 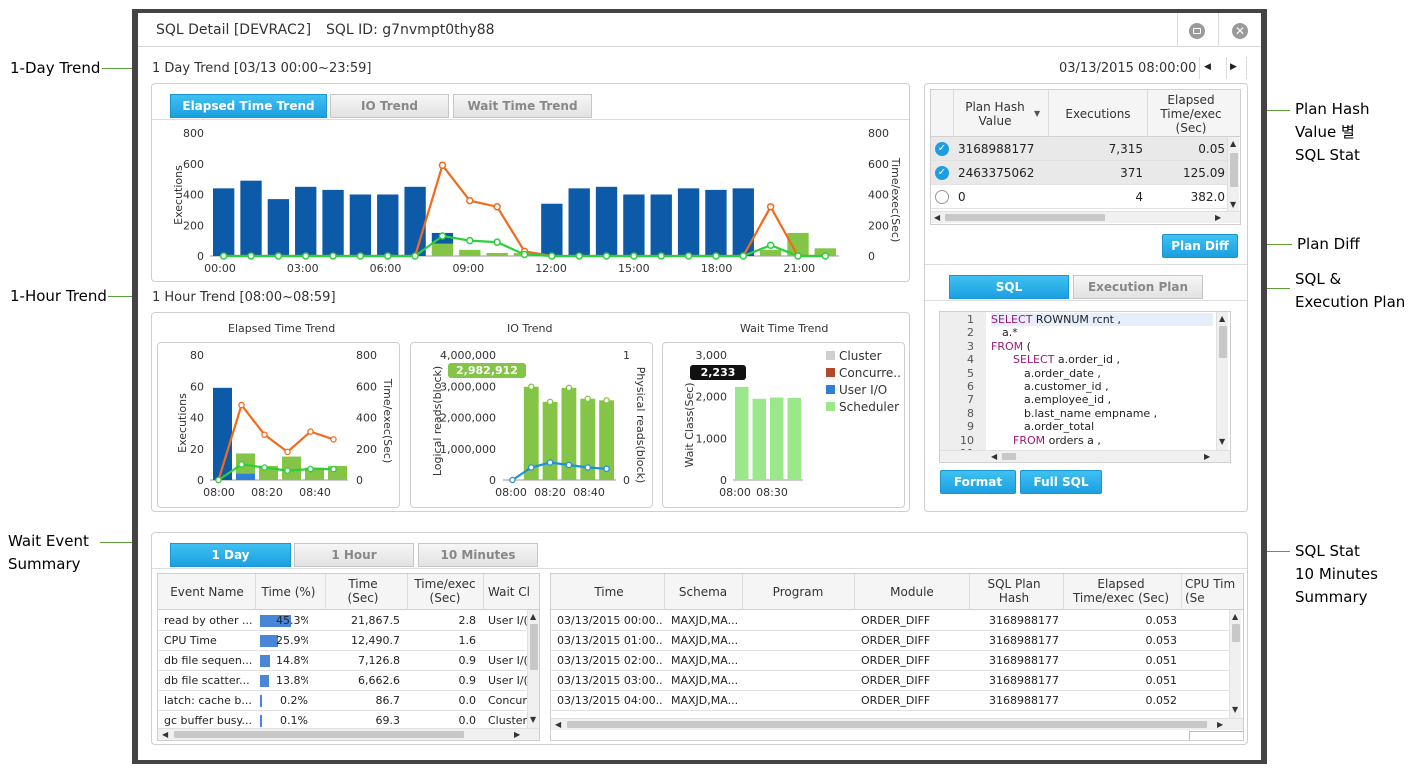 What do you see at coordinates (522, 106) in the screenshot?
I see `tab-wait-time-trend: Wait Time Trend` at bounding box center [522, 106].